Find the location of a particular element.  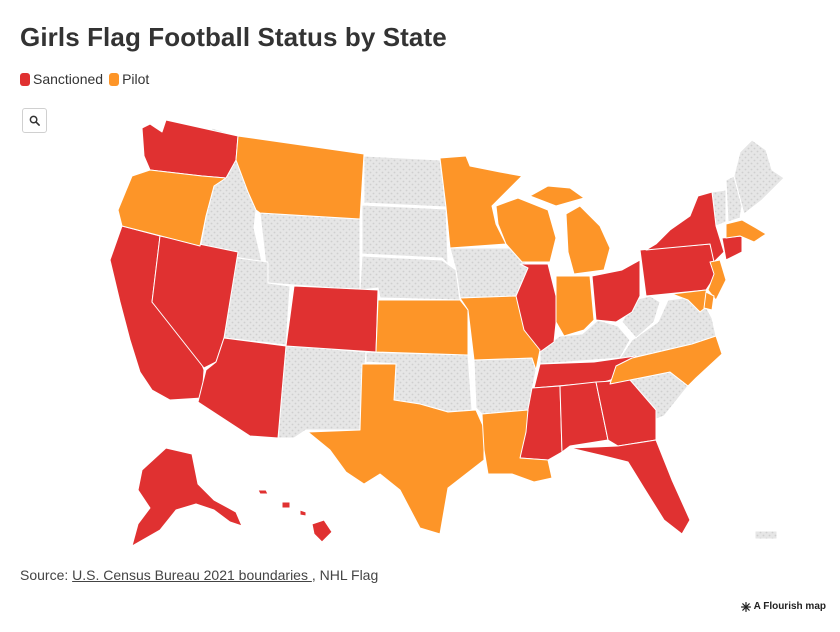

state-kentucky is located at coordinates (585, 342).